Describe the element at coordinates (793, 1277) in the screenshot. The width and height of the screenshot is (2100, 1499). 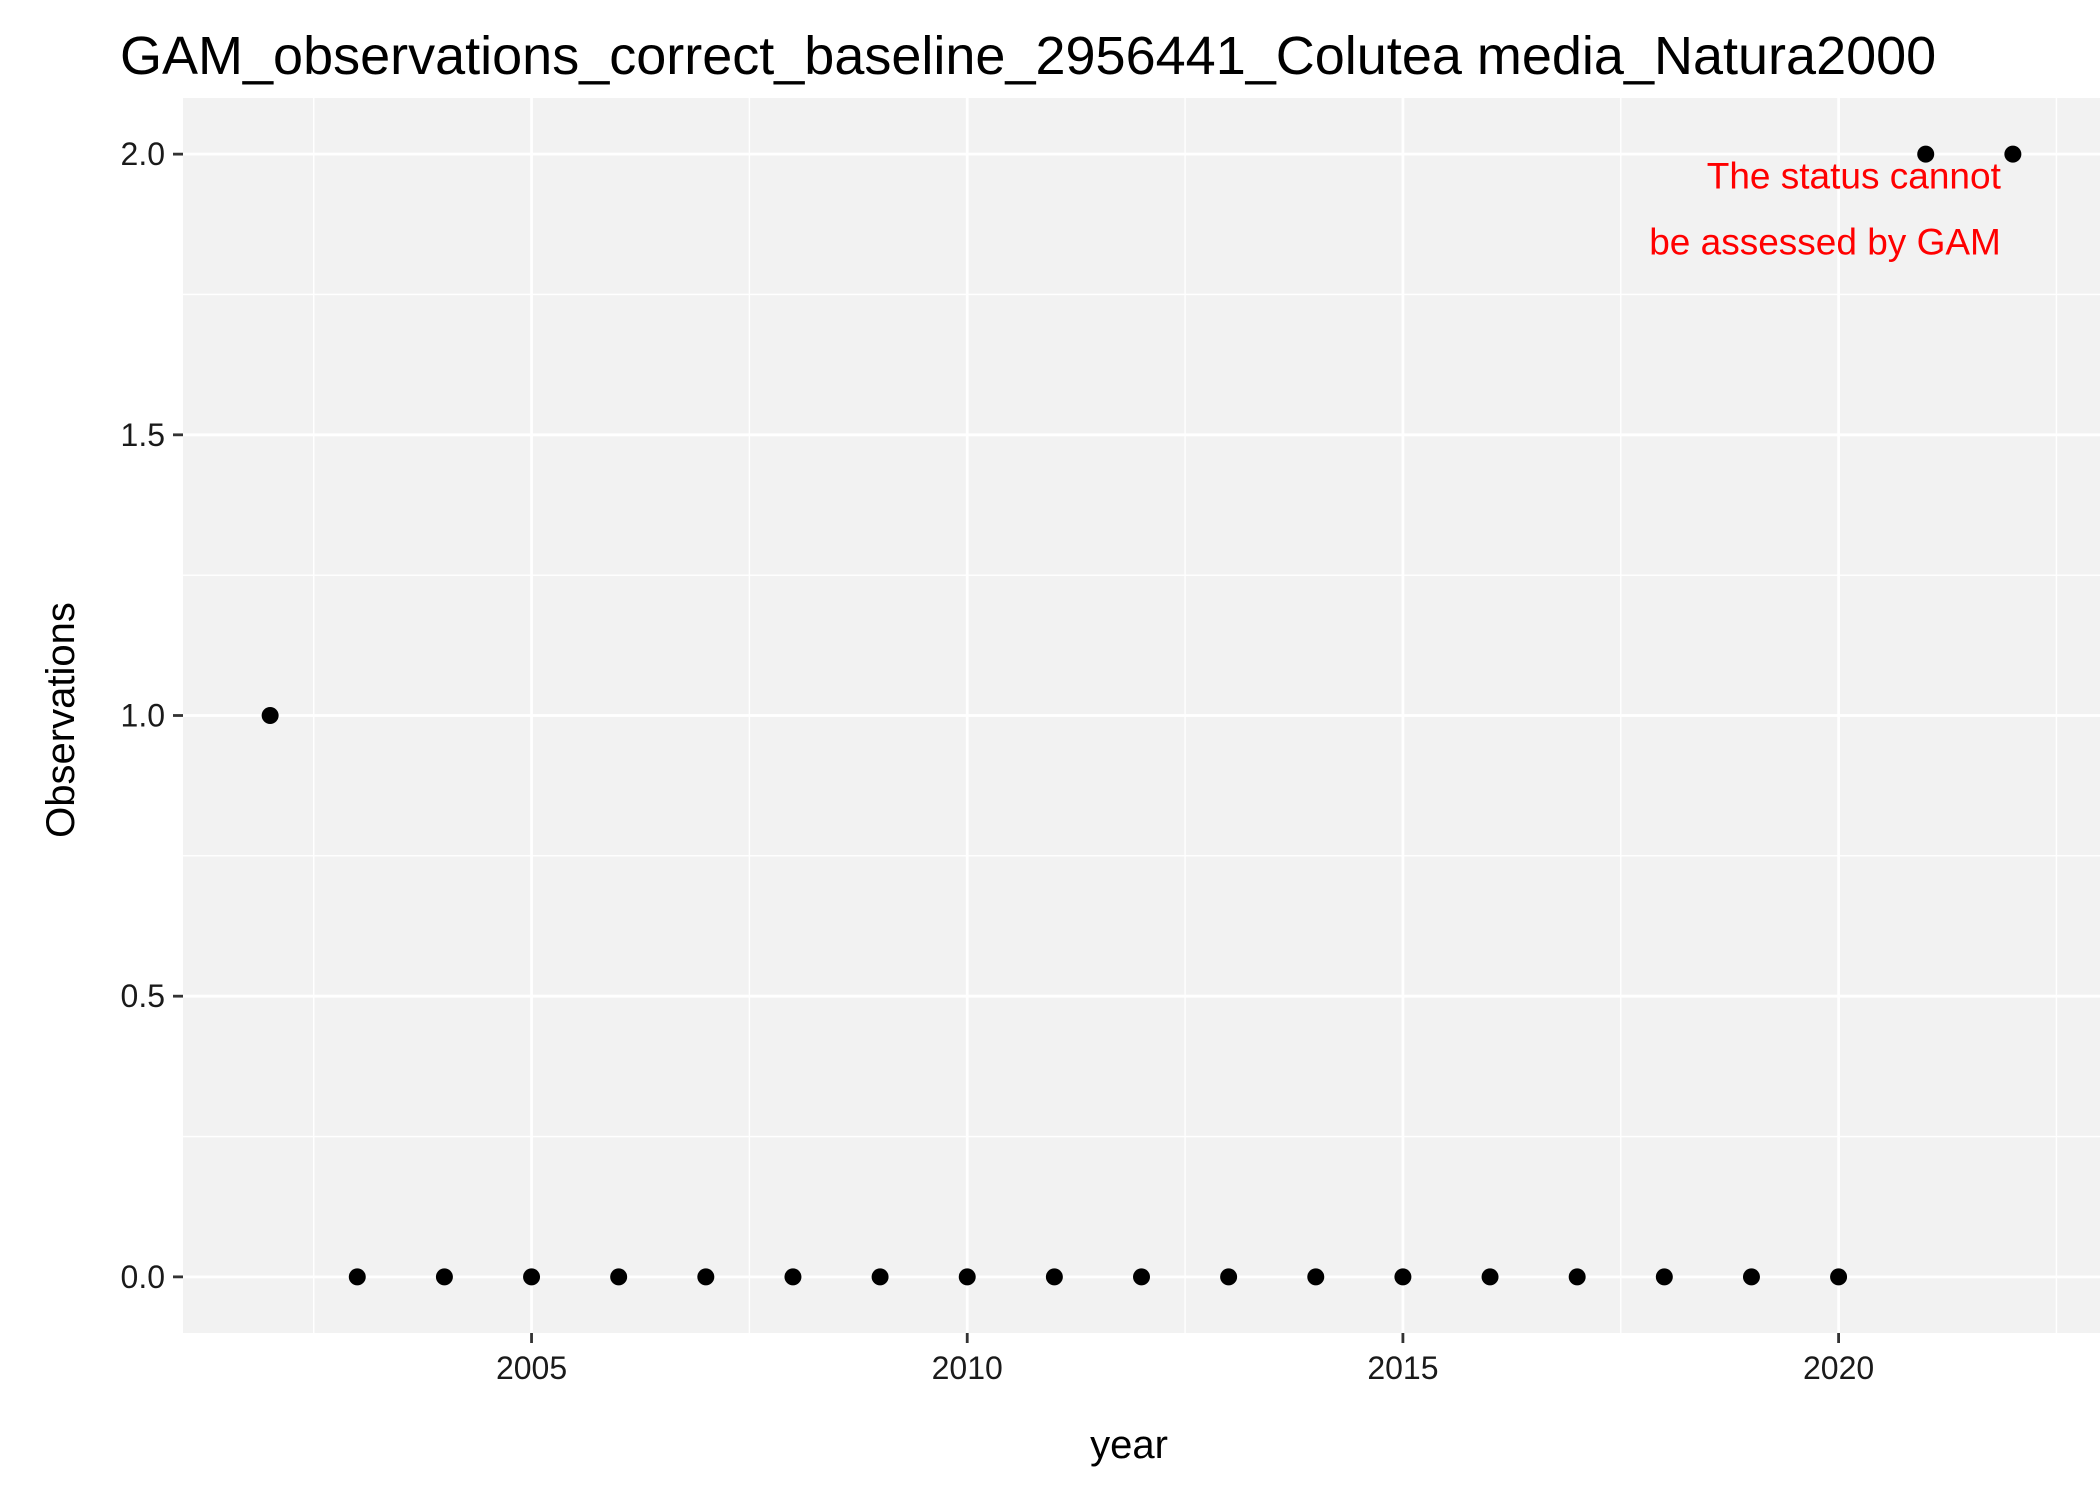
I see `data-point-2008` at that location.